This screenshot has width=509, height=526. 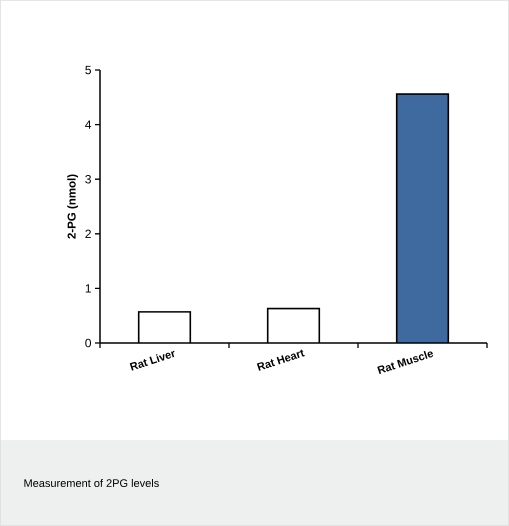 What do you see at coordinates (88, 234) in the screenshot?
I see `y-tick-label: 2` at bounding box center [88, 234].